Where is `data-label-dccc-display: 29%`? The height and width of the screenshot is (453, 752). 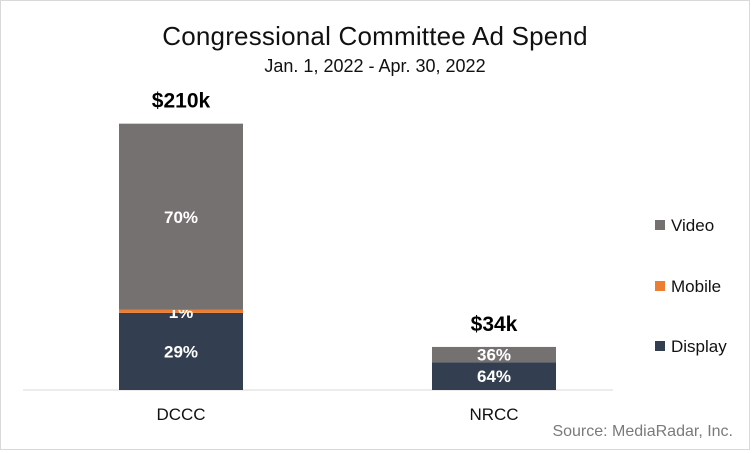
data-label-dccc-display: 29% is located at coordinates (181, 351).